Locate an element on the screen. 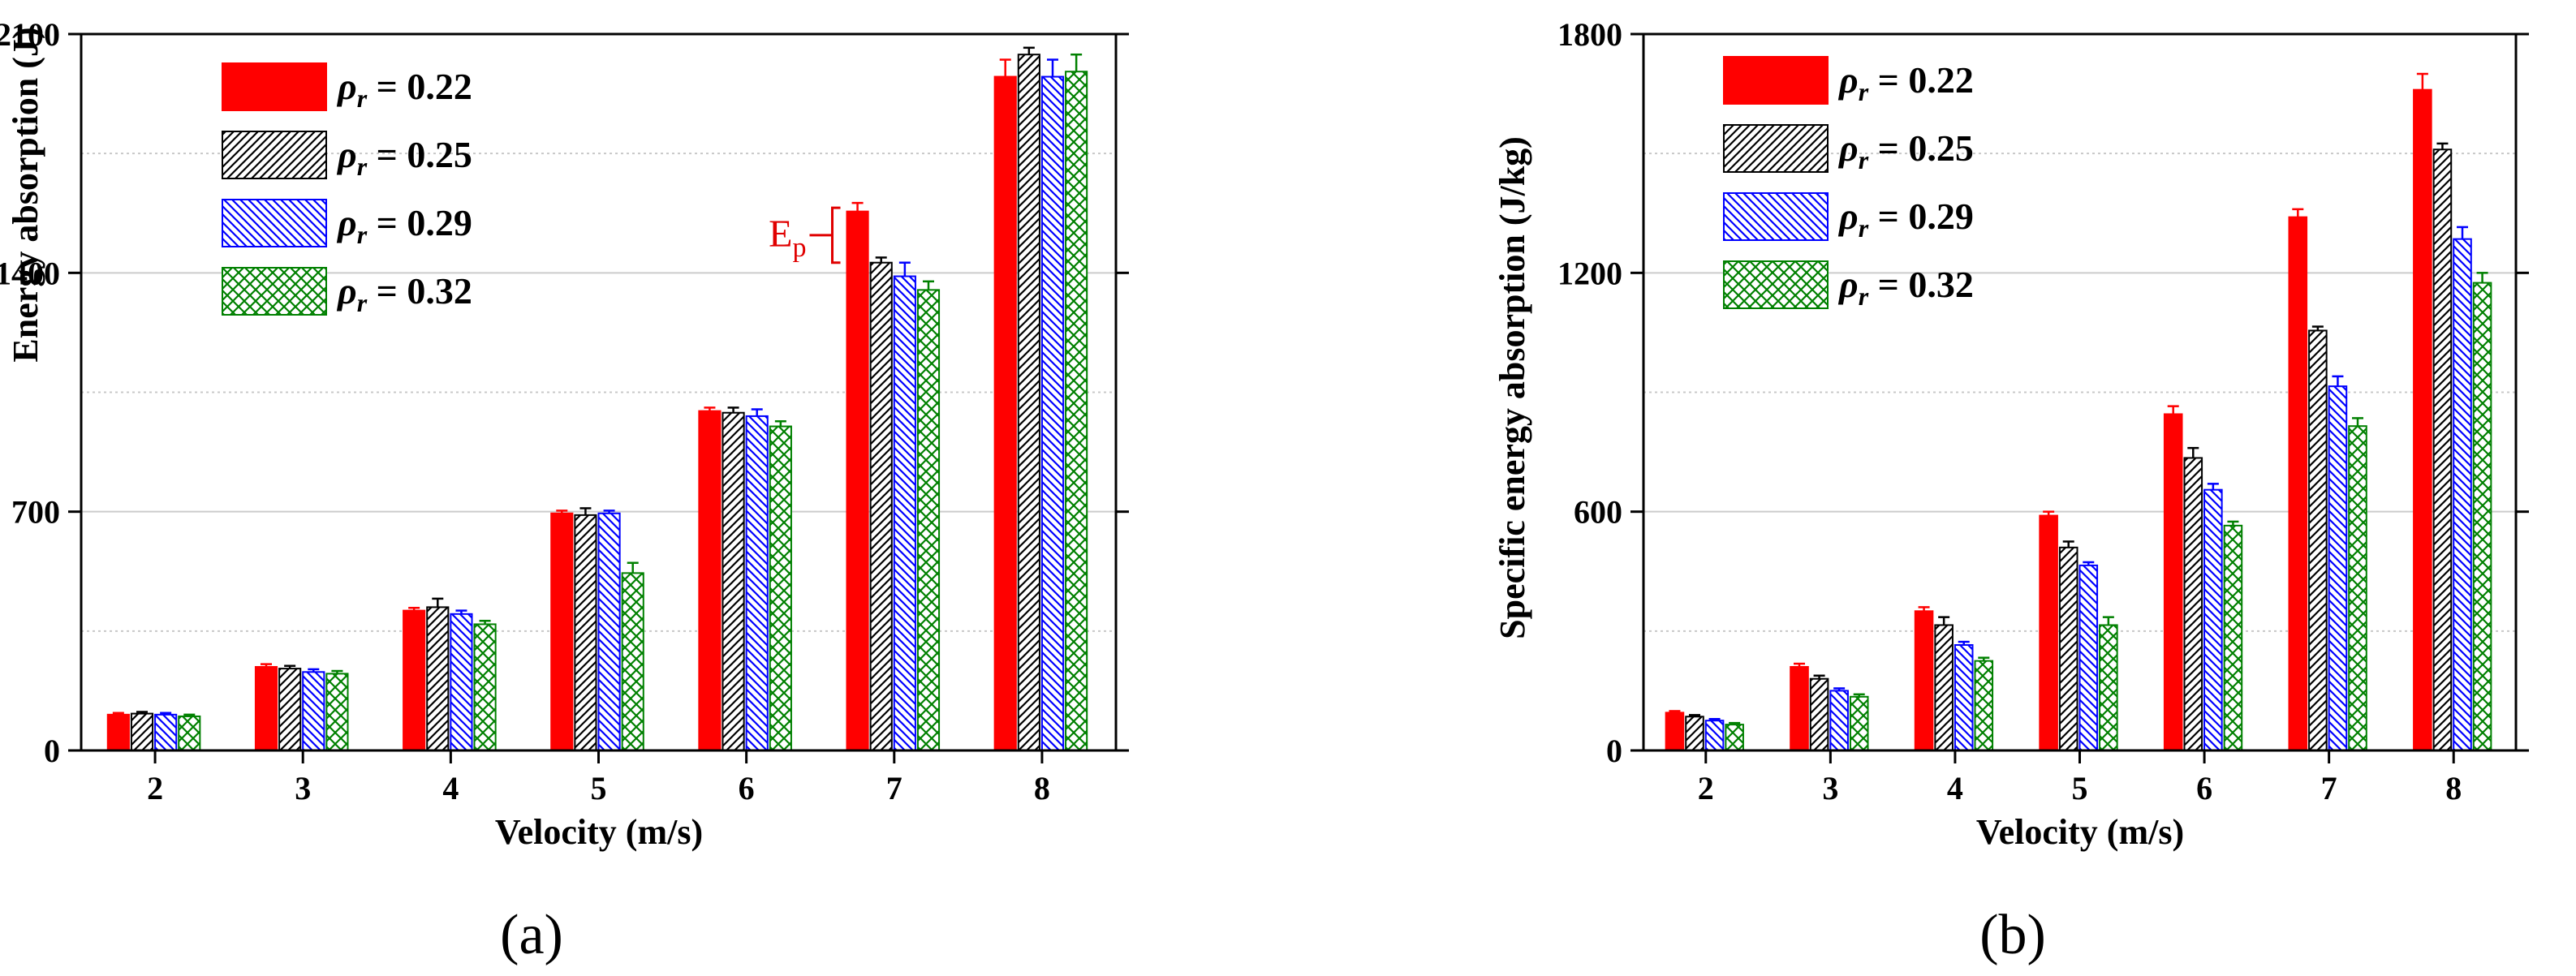 This screenshot has height=976, width=2576. x-tick-label: 7 is located at coordinates (894, 788).